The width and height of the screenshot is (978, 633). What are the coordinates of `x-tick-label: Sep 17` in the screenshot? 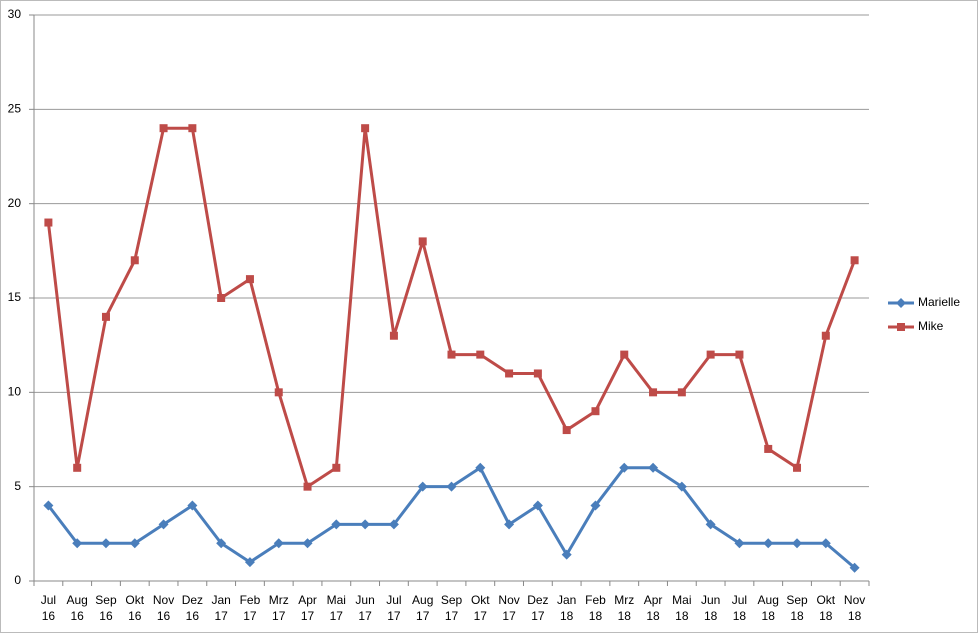 It's located at (451, 608).